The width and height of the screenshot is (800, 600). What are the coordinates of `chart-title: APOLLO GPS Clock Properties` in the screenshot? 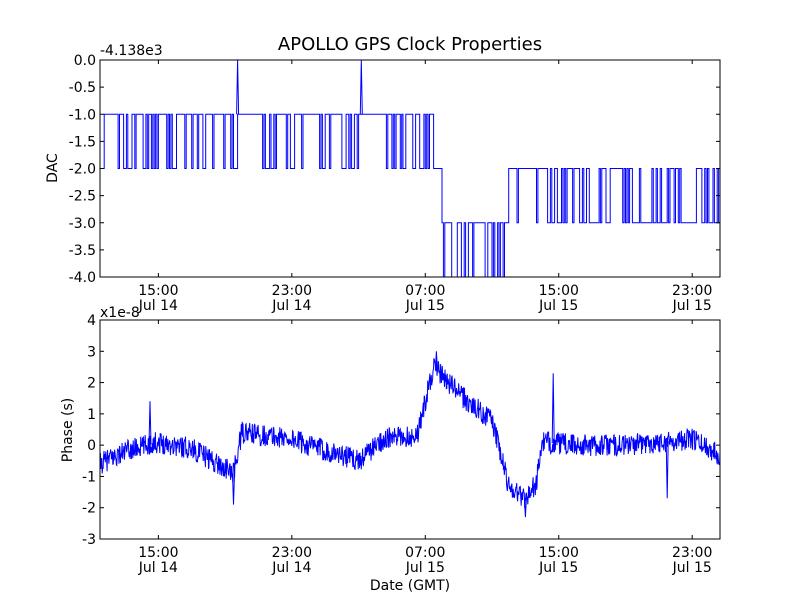 It's located at (410, 44).